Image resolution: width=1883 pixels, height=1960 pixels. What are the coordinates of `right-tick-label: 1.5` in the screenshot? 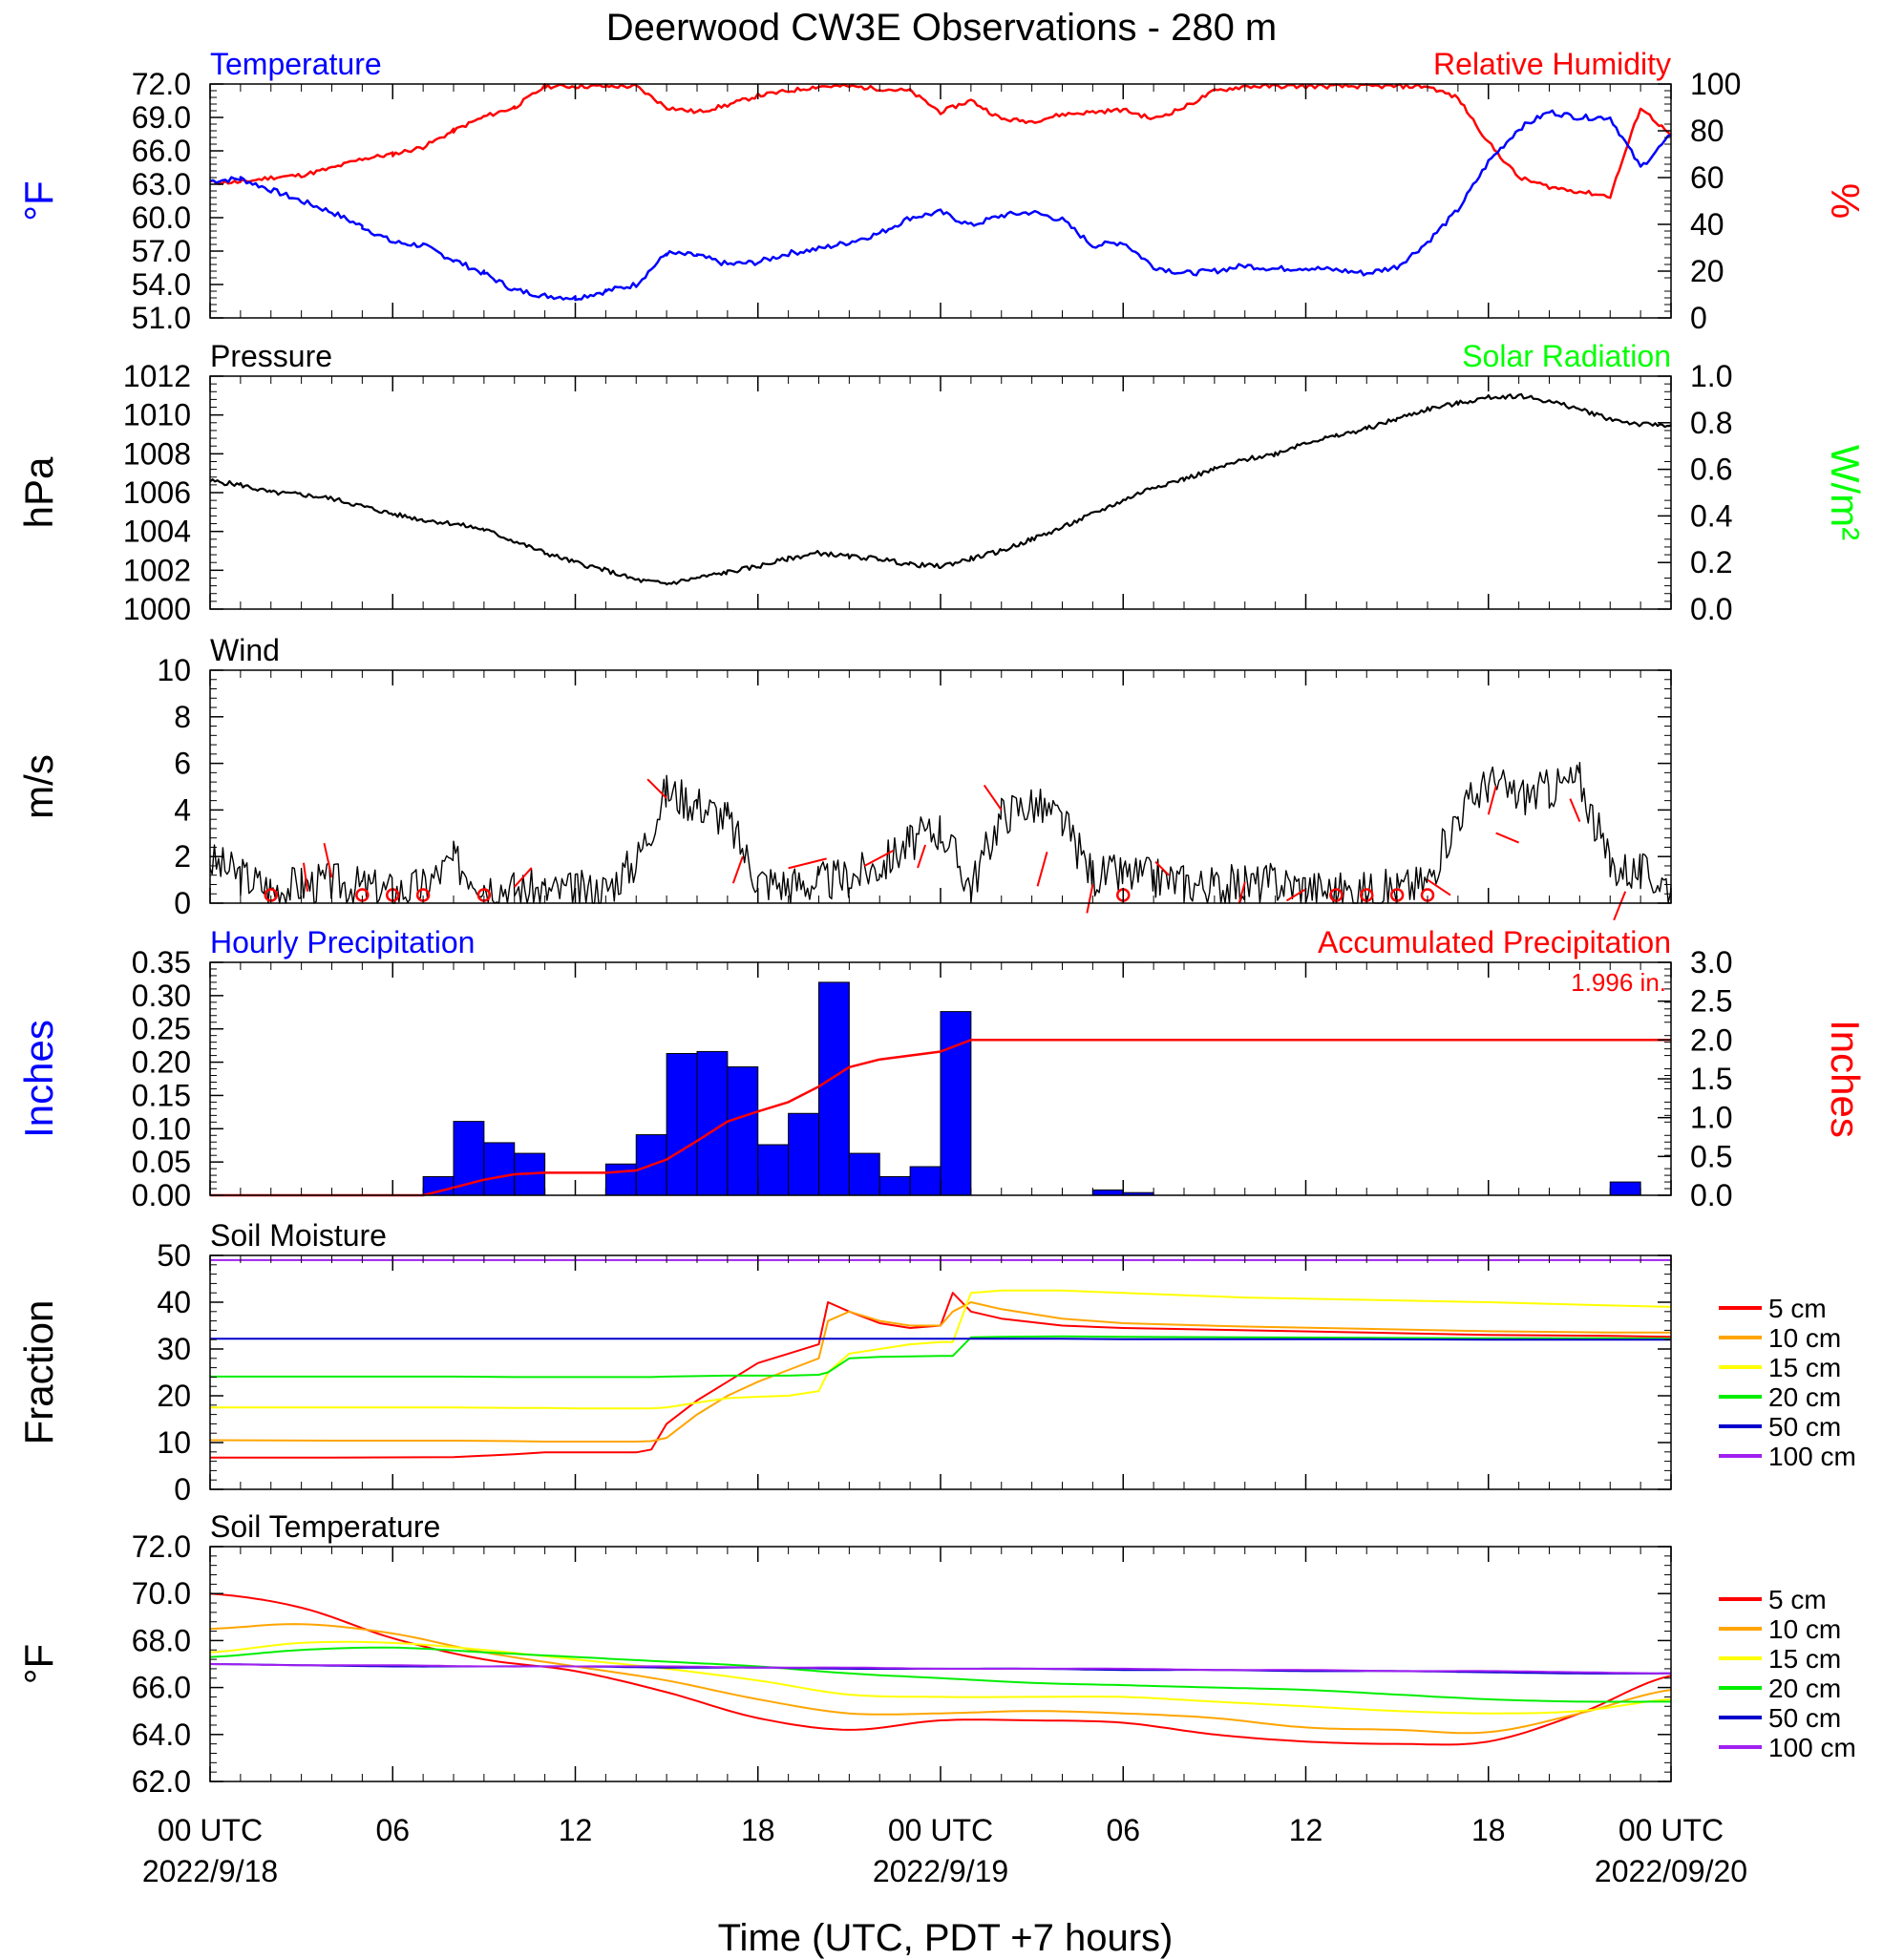 It's located at (1711, 1079).